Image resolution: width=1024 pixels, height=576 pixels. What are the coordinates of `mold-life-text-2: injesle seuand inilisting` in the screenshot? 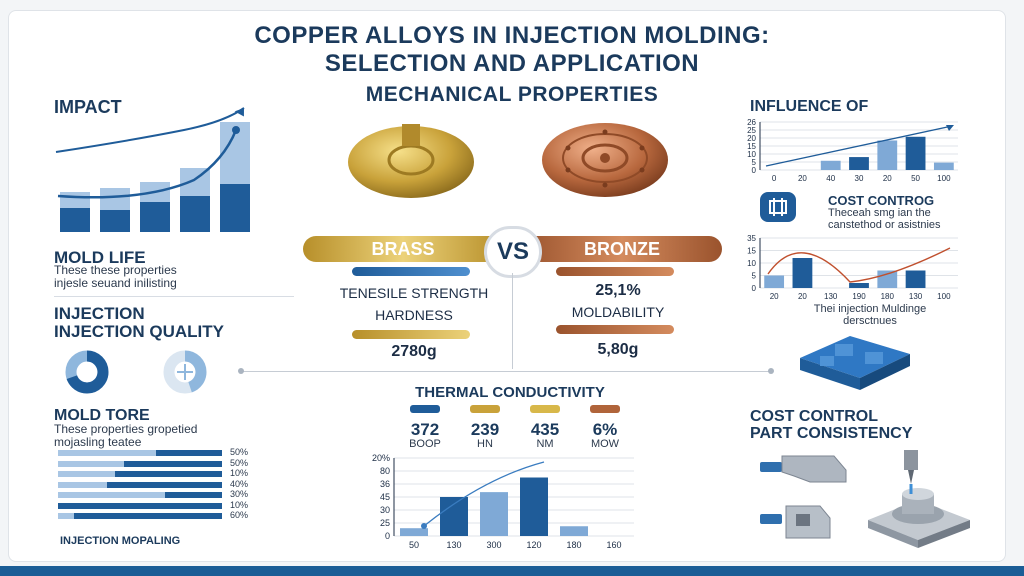 It's located at (115, 283).